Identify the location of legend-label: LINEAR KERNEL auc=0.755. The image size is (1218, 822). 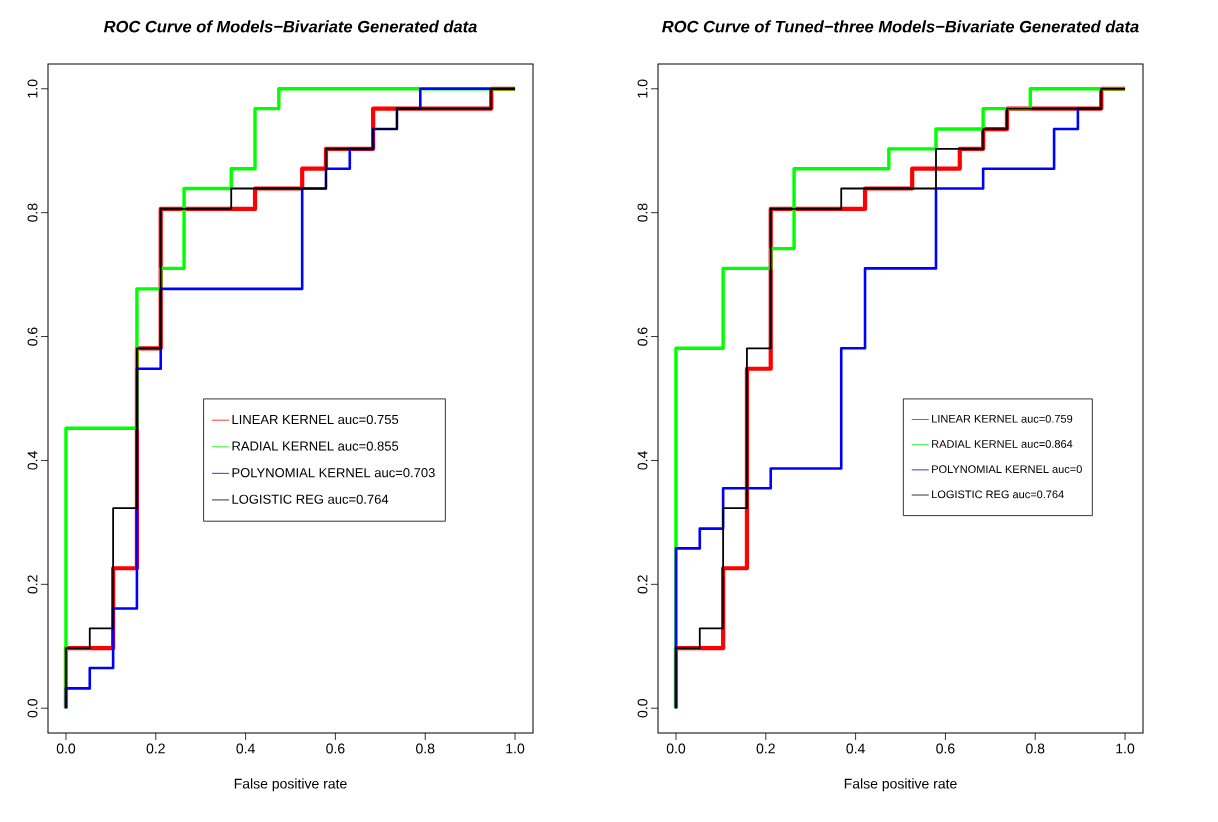
(315, 419).